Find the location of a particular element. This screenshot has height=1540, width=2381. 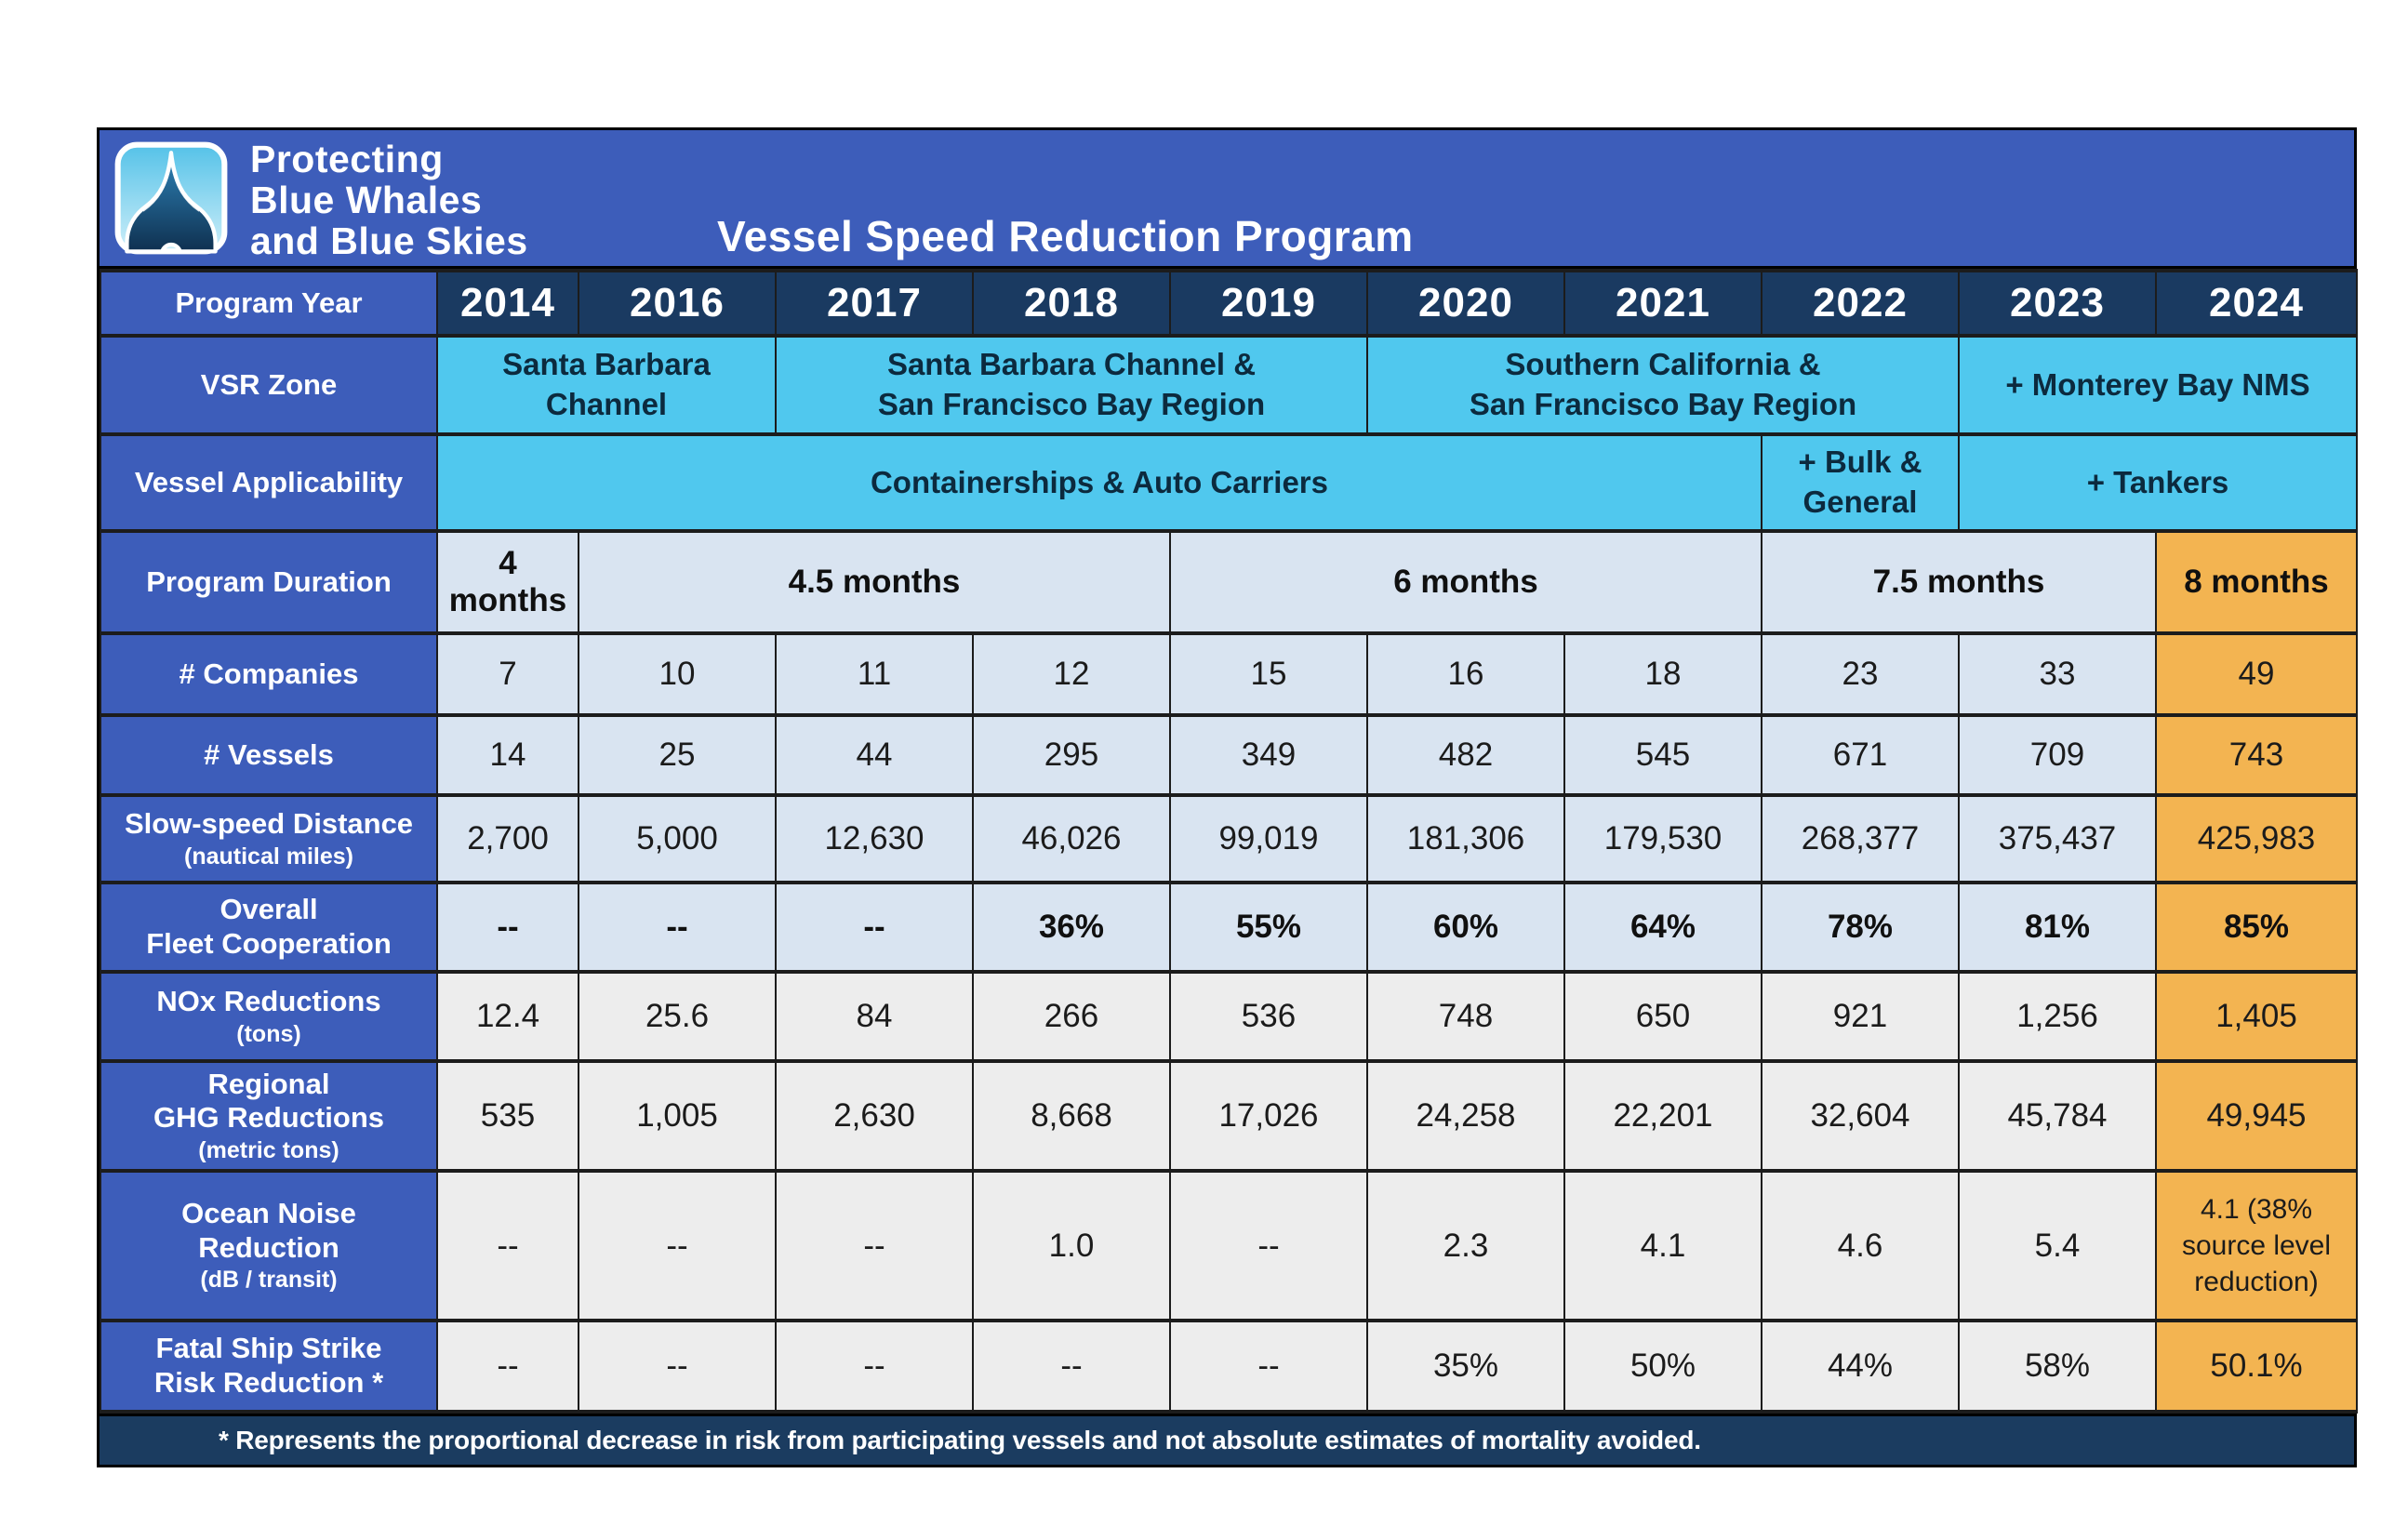

span-cell-vsr-zone: Santa Barbara Channel is located at coordinates (607, 385).